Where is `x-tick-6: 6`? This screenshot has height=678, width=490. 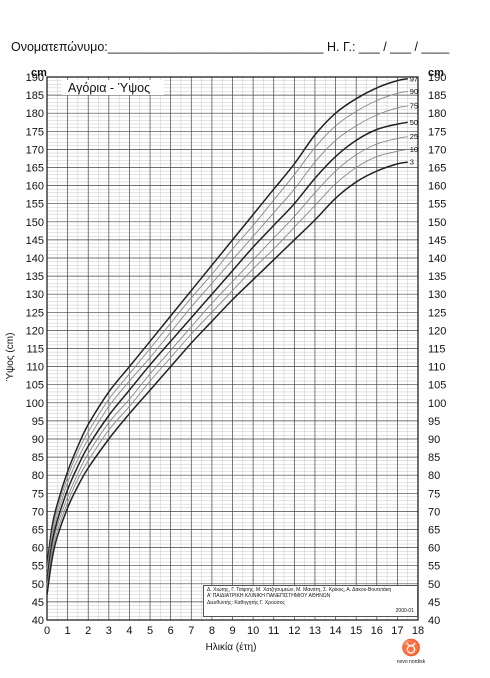 x-tick-6: 6 is located at coordinates (171, 631).